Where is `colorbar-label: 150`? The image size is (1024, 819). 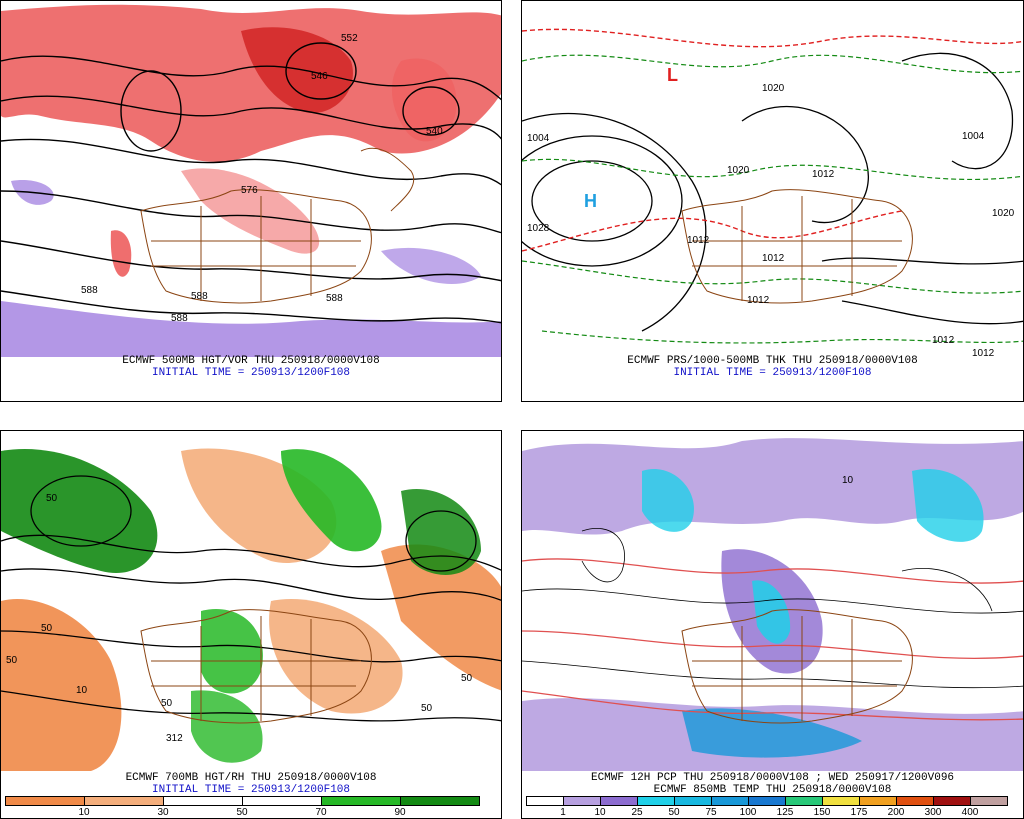 colorbar-label: 150 is located at coordinates (822, 812).